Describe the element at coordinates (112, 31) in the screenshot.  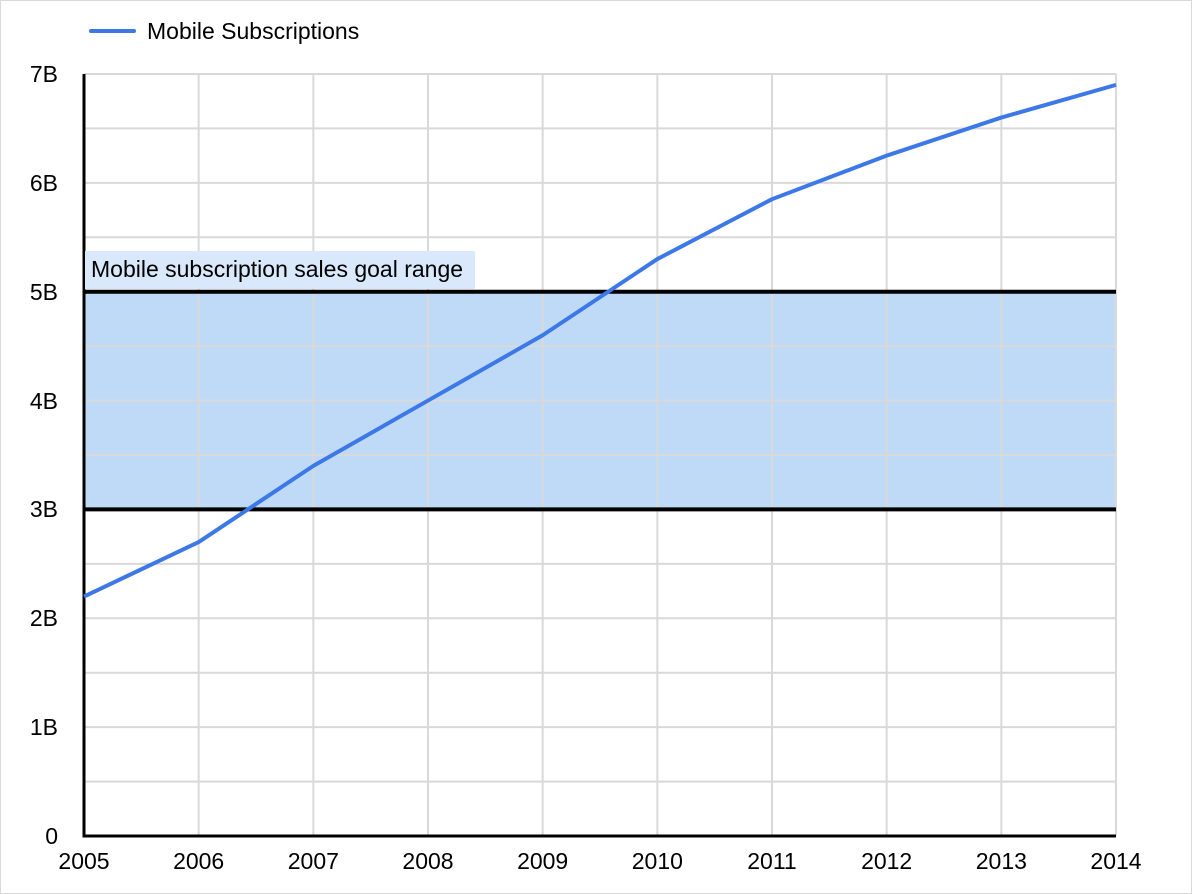
I see `legend-line-swatch` at that location.